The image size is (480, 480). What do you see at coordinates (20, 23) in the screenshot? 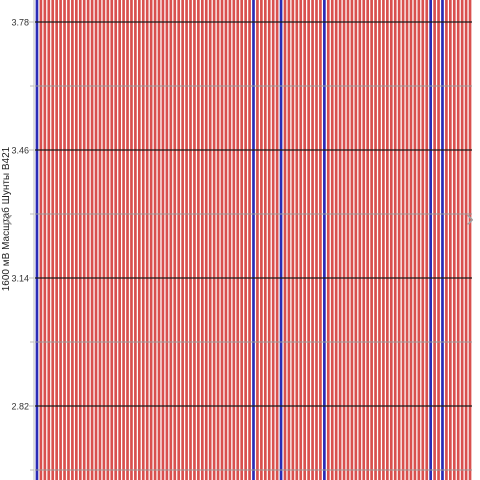
I see `y-tick-label: 3.78` at bounding box center [20, 23].